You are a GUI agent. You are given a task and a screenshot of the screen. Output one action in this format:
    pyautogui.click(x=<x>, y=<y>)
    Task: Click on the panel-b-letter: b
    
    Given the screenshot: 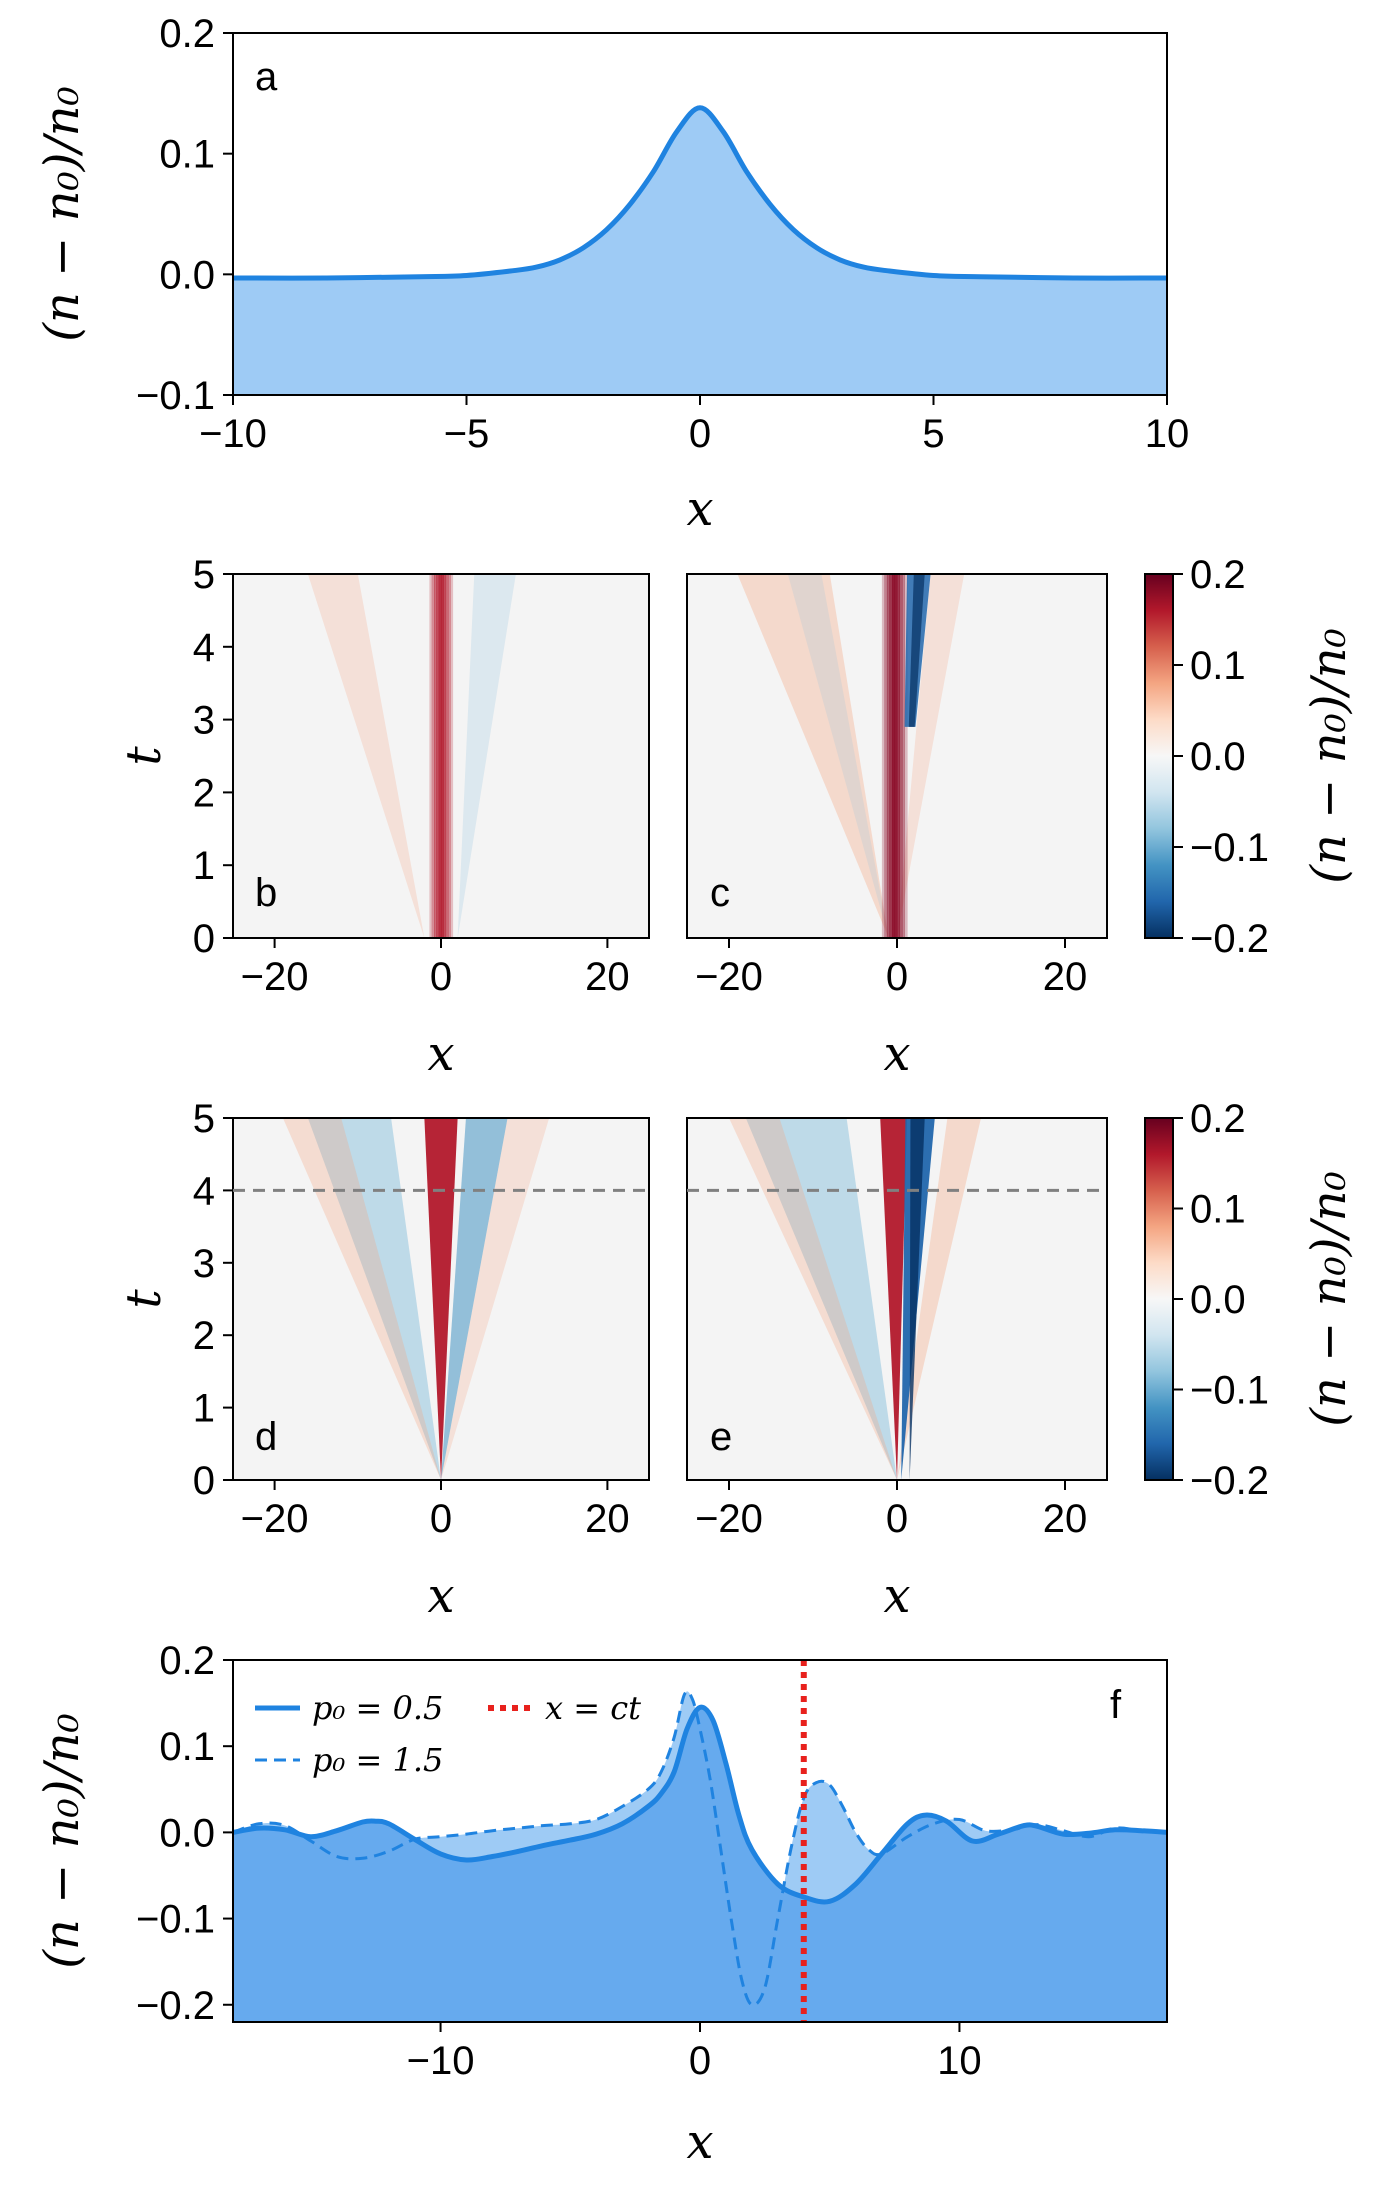 What is the action you would take?
    pyautogui.click(x=266, y=893)
    